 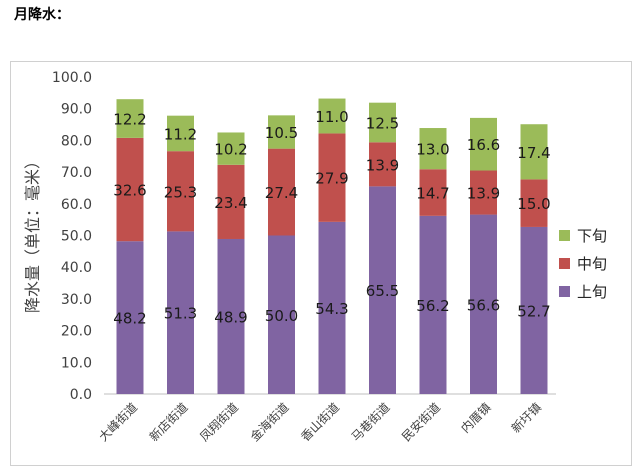 I want to click on data-label: 48.9, so click(x=230, y=317).